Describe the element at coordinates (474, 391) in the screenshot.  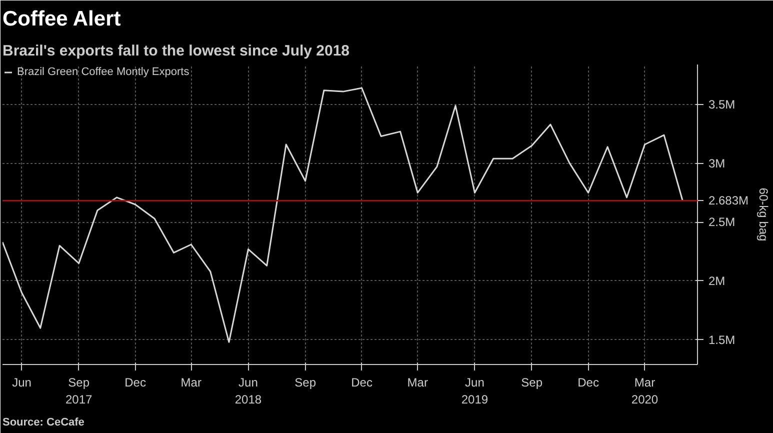
I see `x-tick-label: Jun 2019` at that location.